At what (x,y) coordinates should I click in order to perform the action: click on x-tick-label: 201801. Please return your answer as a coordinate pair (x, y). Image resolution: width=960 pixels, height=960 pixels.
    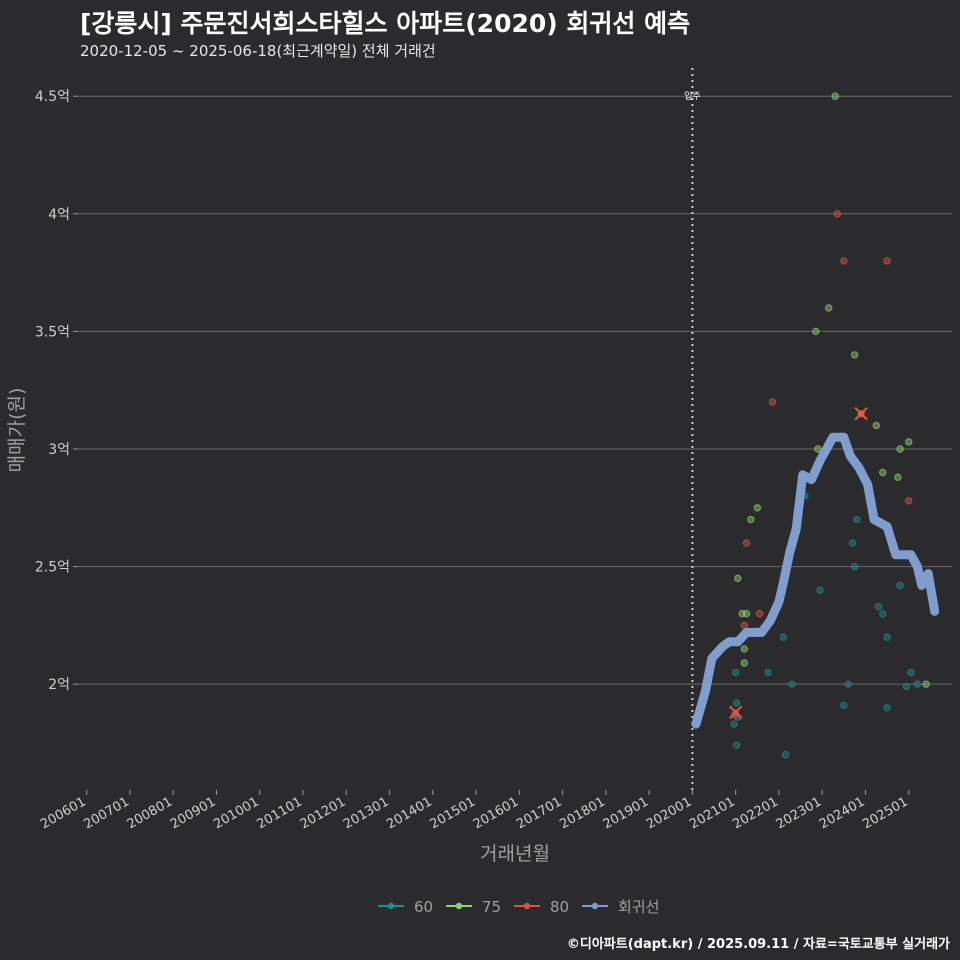
    Looking at the image, I should click on (582, 813).